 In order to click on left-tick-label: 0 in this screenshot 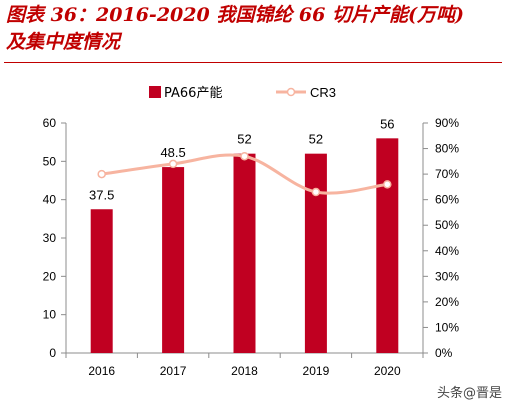, I will do `click(52, 353)`.